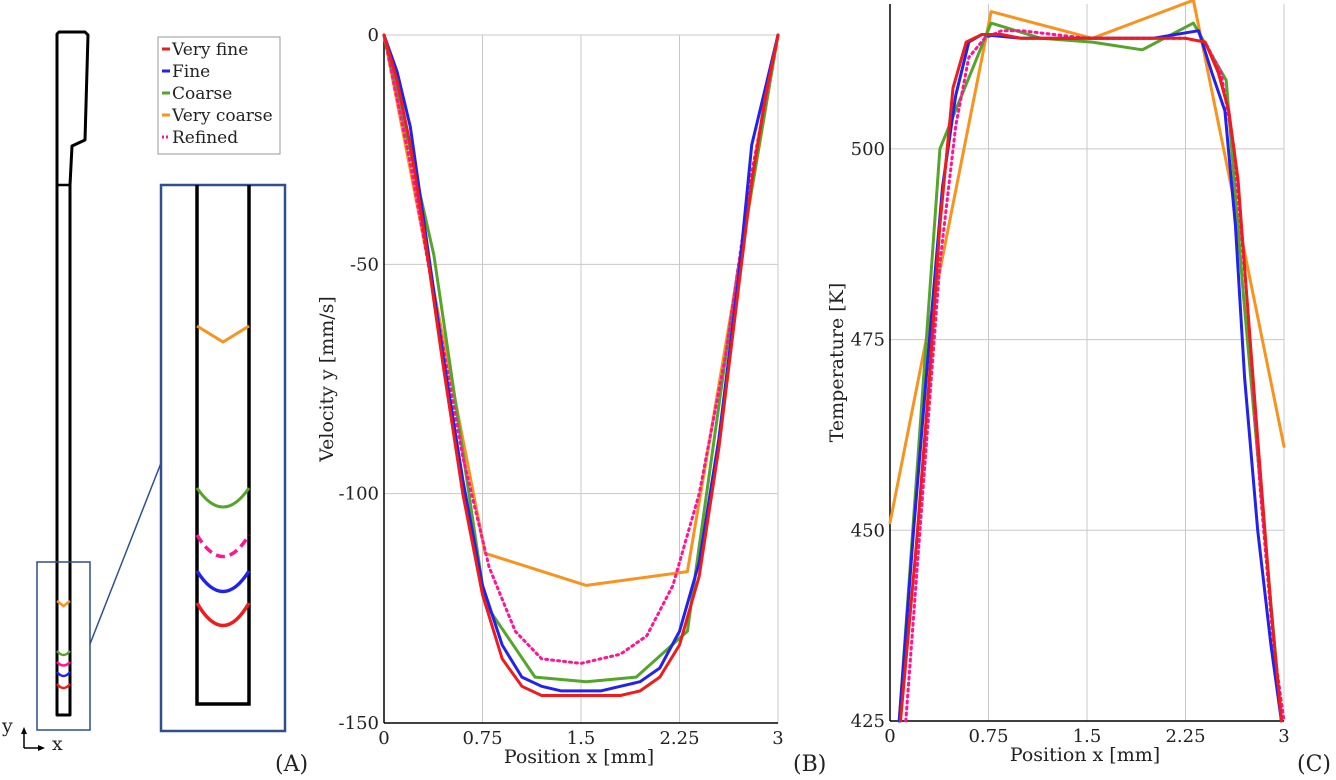 This screenshot has width=1336, height=780. What do you see at coordinates (63, 604) in the screenshot?
I see `front-very-coarse` at bounding box center [63, 604].